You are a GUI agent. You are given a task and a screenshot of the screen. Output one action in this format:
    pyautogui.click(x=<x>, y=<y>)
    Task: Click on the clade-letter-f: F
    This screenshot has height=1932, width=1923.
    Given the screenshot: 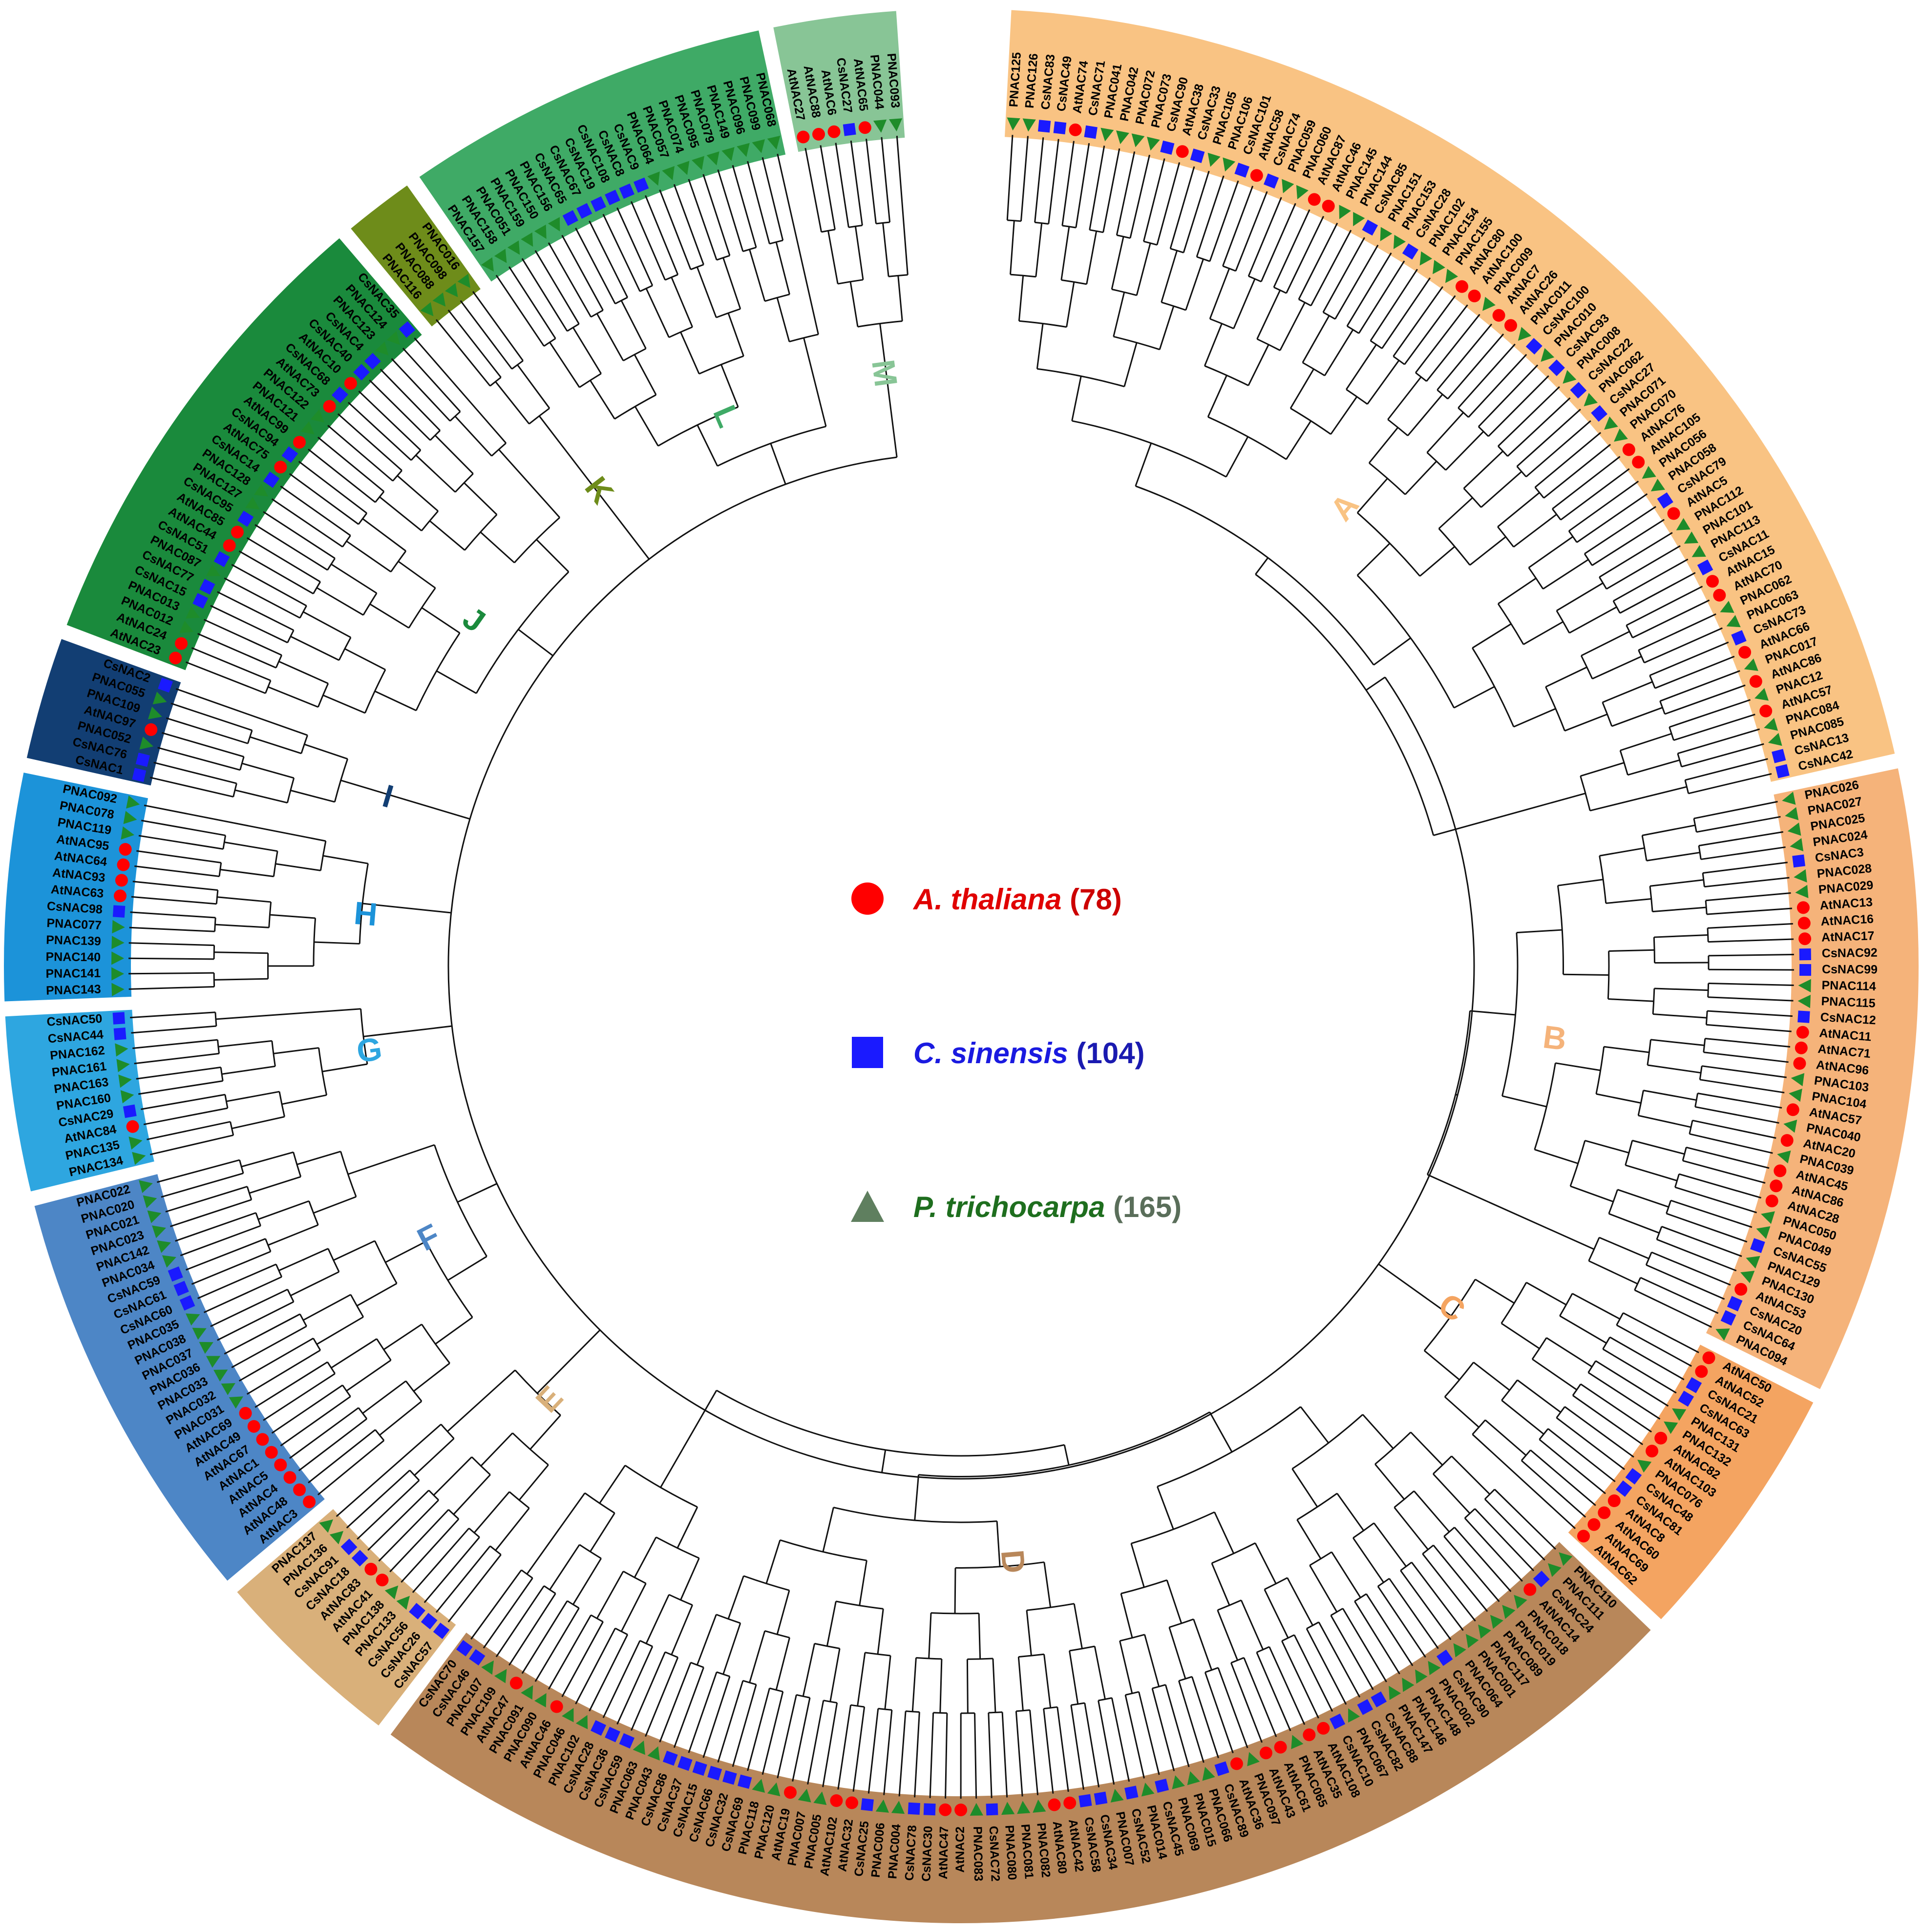 What is the action you would take?
    pyautogui.click(x=428, y=1237)
    